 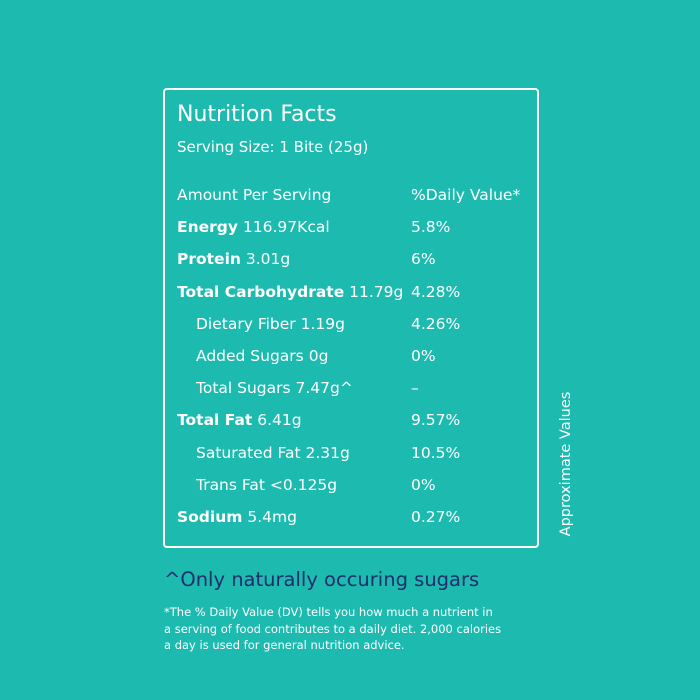 What do you see at coordinates (268, 259) in the screenshot?
I see `nutrient-amount: 3.01g` at bounding box center [268, 259].